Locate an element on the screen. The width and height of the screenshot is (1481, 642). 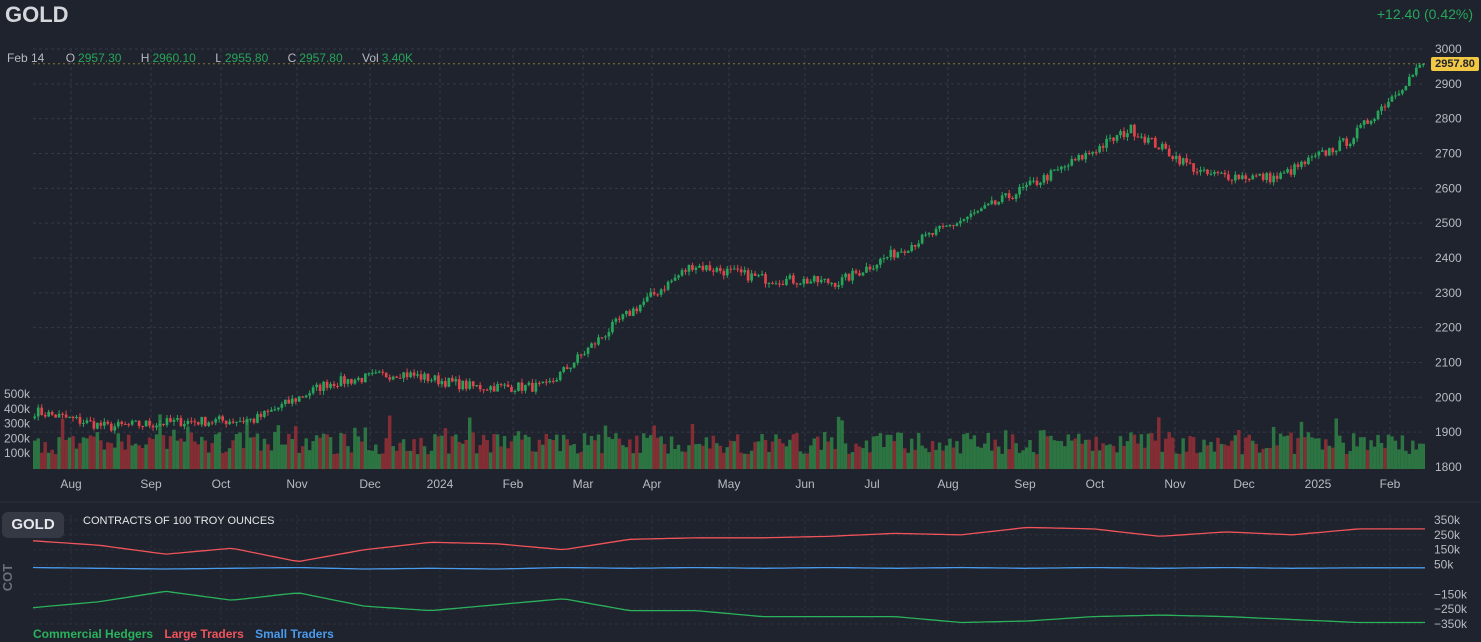
y-tick-label: 2900 is located at coordinates (1448, 84).